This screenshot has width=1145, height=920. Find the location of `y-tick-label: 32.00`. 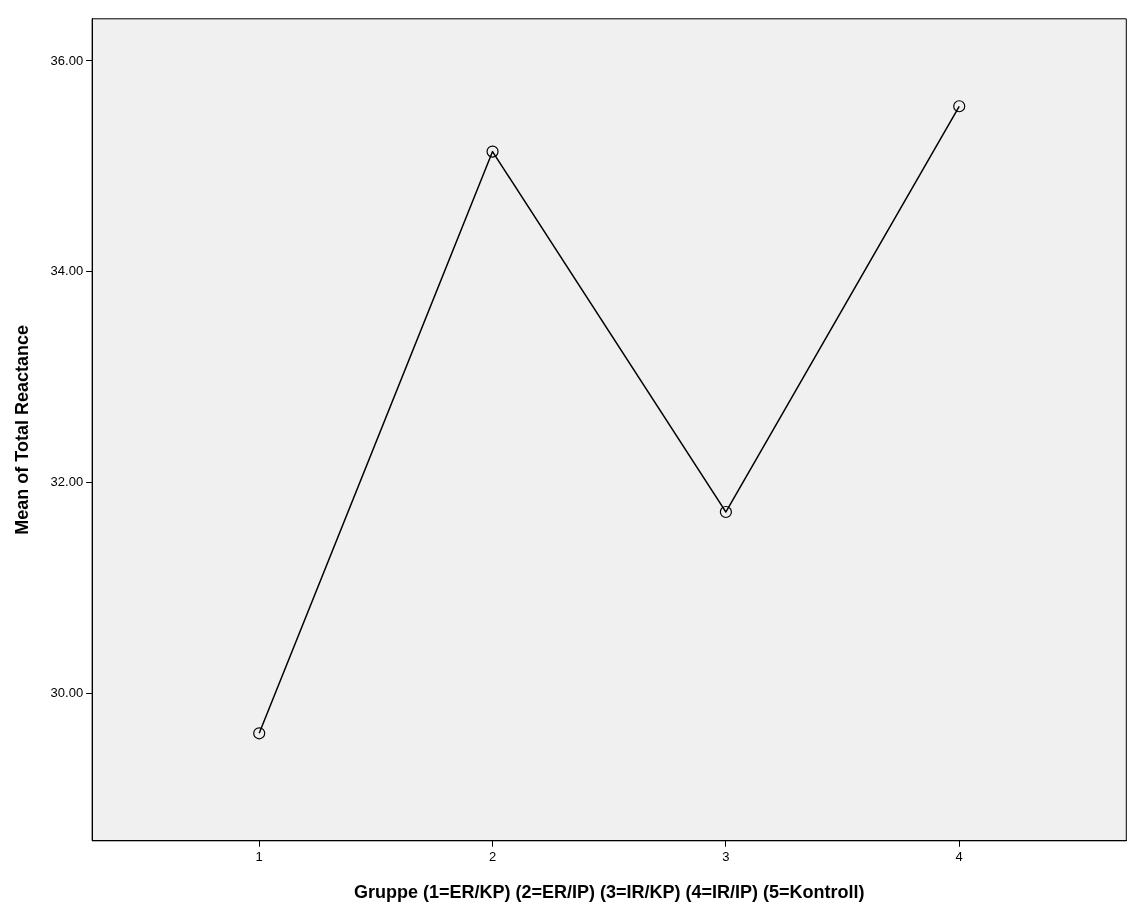

y-tick-label: 32.00 is located at coordinates (67, 482).